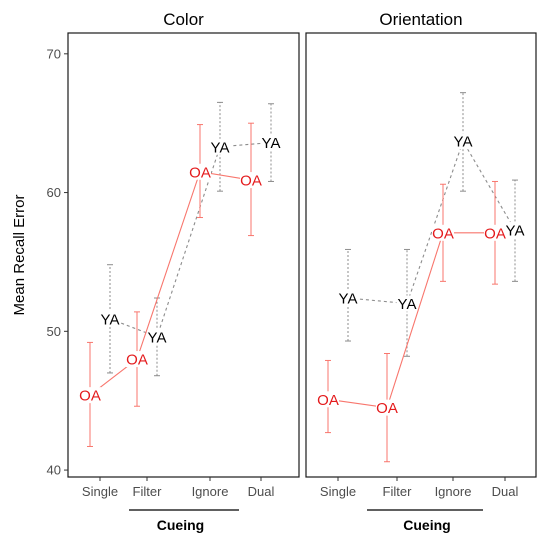 The image size is (550, 538). What do you see at coordinates (54, 331) in the screenshot?
I see `y-tick-label: 50` at bounding box center [54, 331].